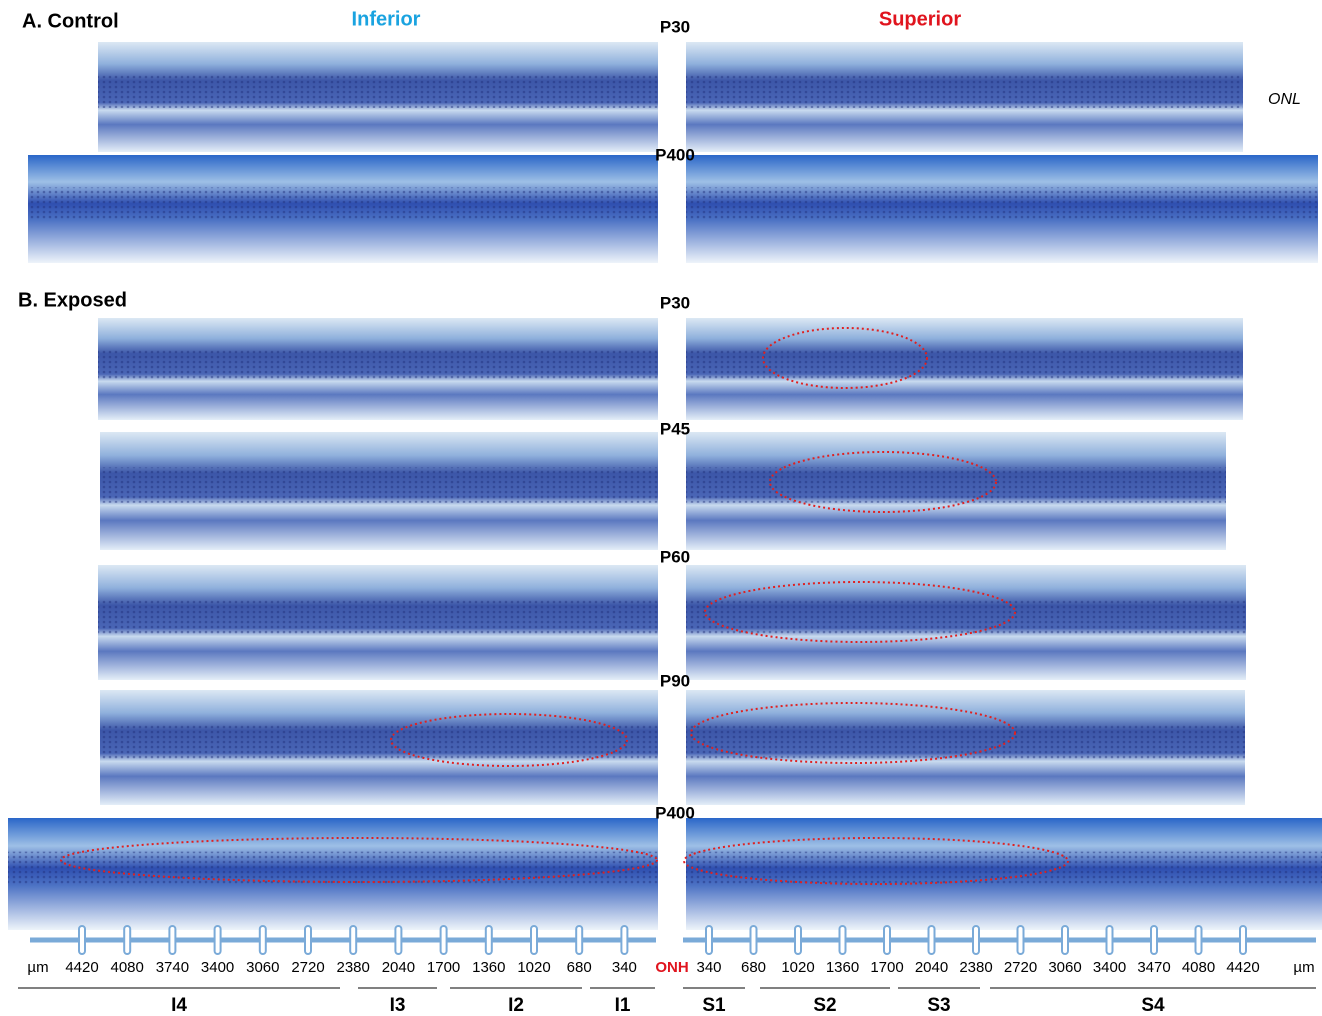 The image size is (1322, 1016). Describe the element at coordinates (179, 1005) in the screenshot. I see `region-label: I4` at that location.